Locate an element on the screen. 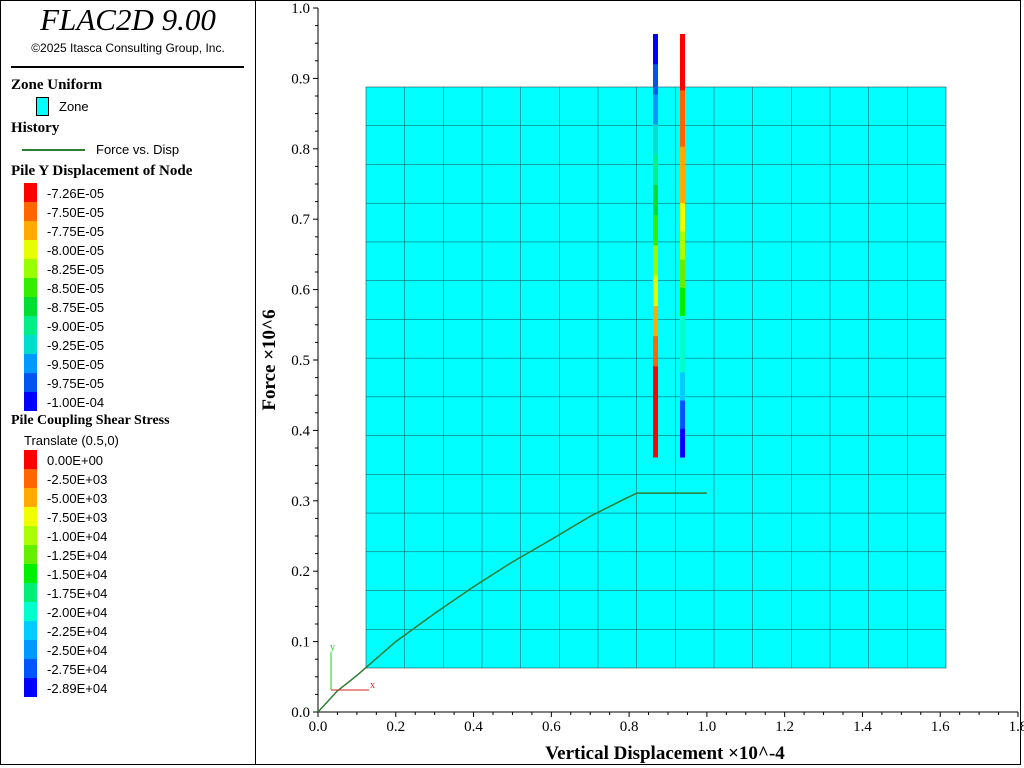 The height and width of the screenshot is (768, 1024). y-tick-label: 0.7 is located at coordinates (300, 220).